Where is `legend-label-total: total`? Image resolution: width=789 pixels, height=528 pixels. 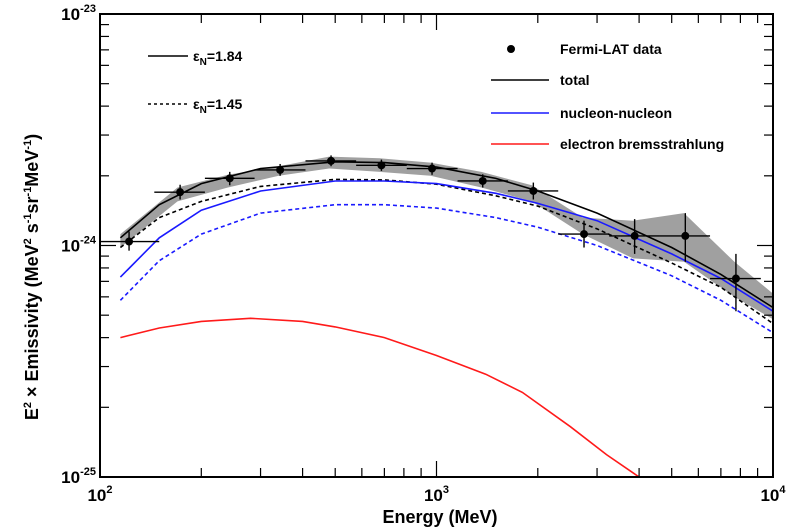 legend-label-total: total is located at coordinates (575, 80).